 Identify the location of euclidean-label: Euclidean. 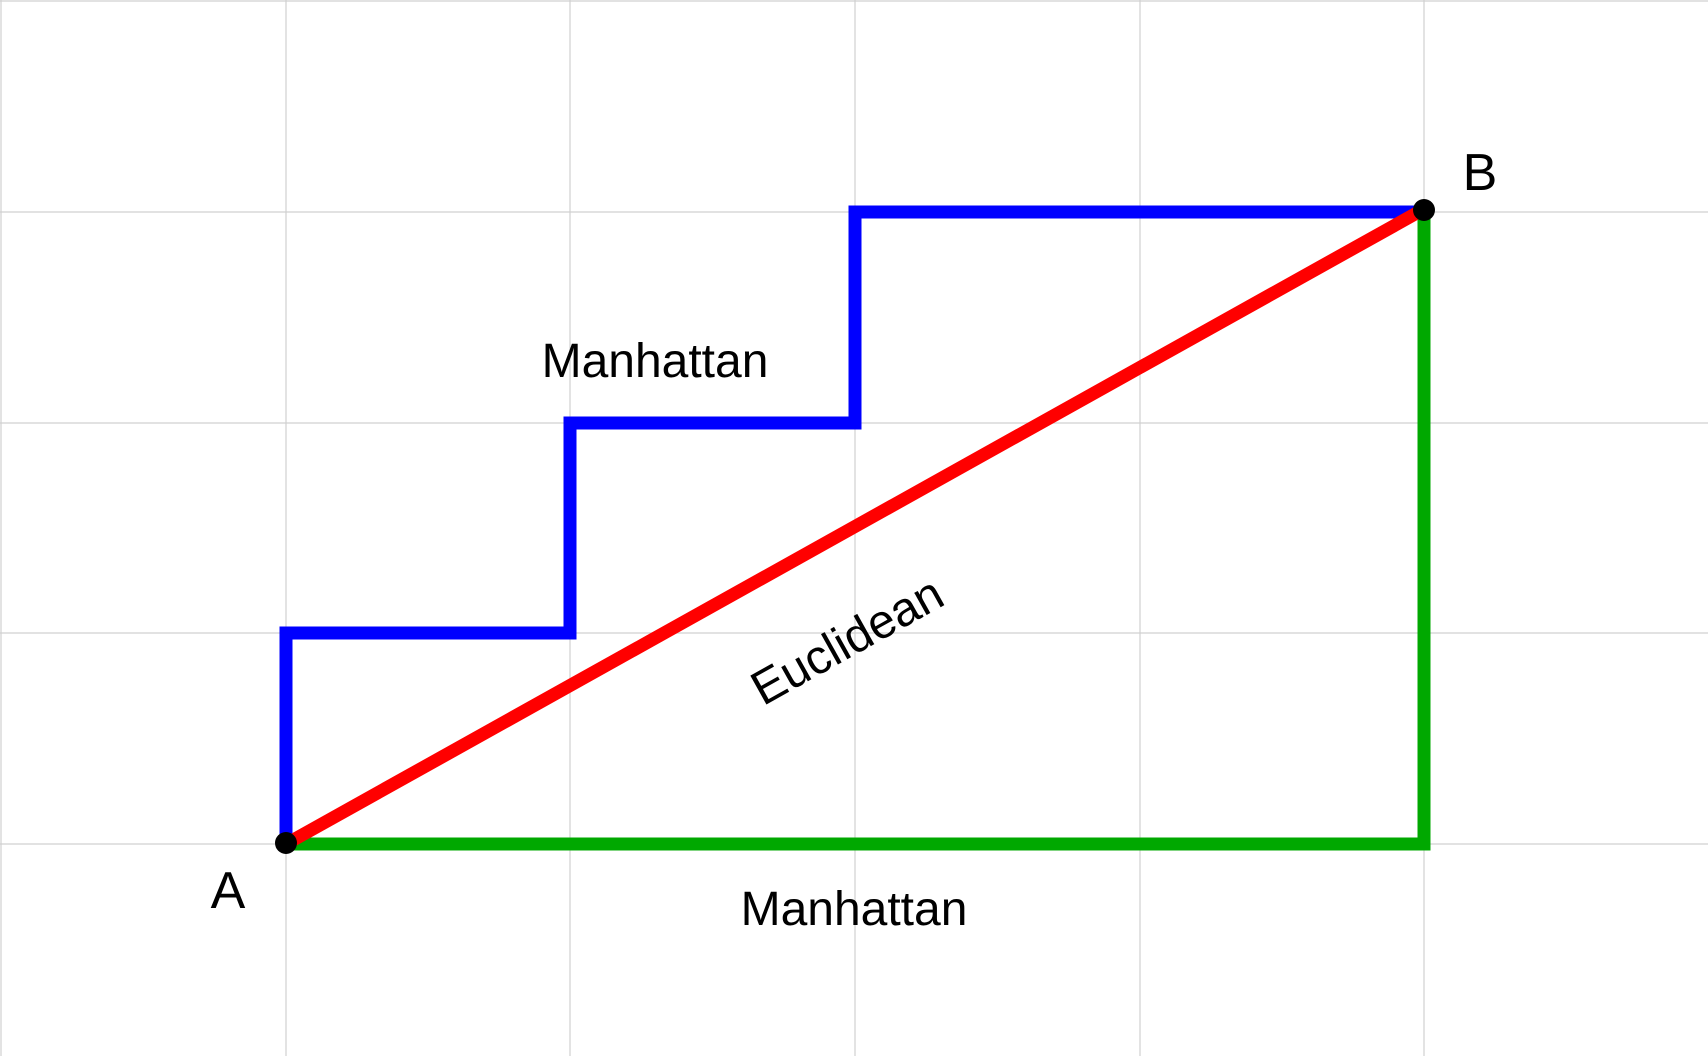
(847, 641).